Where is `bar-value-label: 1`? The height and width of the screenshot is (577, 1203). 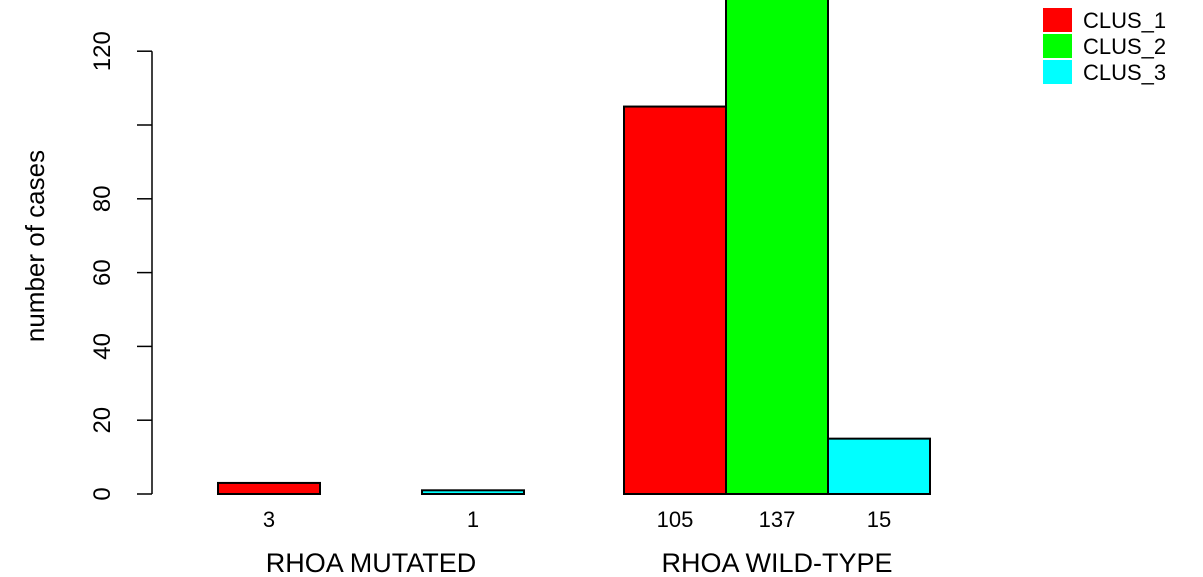
bar-value-label: 1 is located at coordinates (473, 519).